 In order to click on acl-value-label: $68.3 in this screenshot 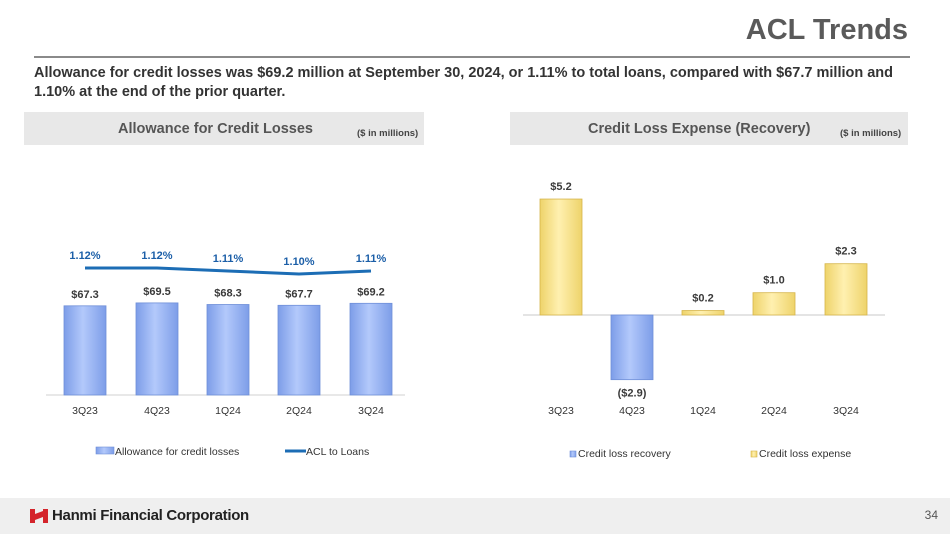, I will do `click(228, 294)`.